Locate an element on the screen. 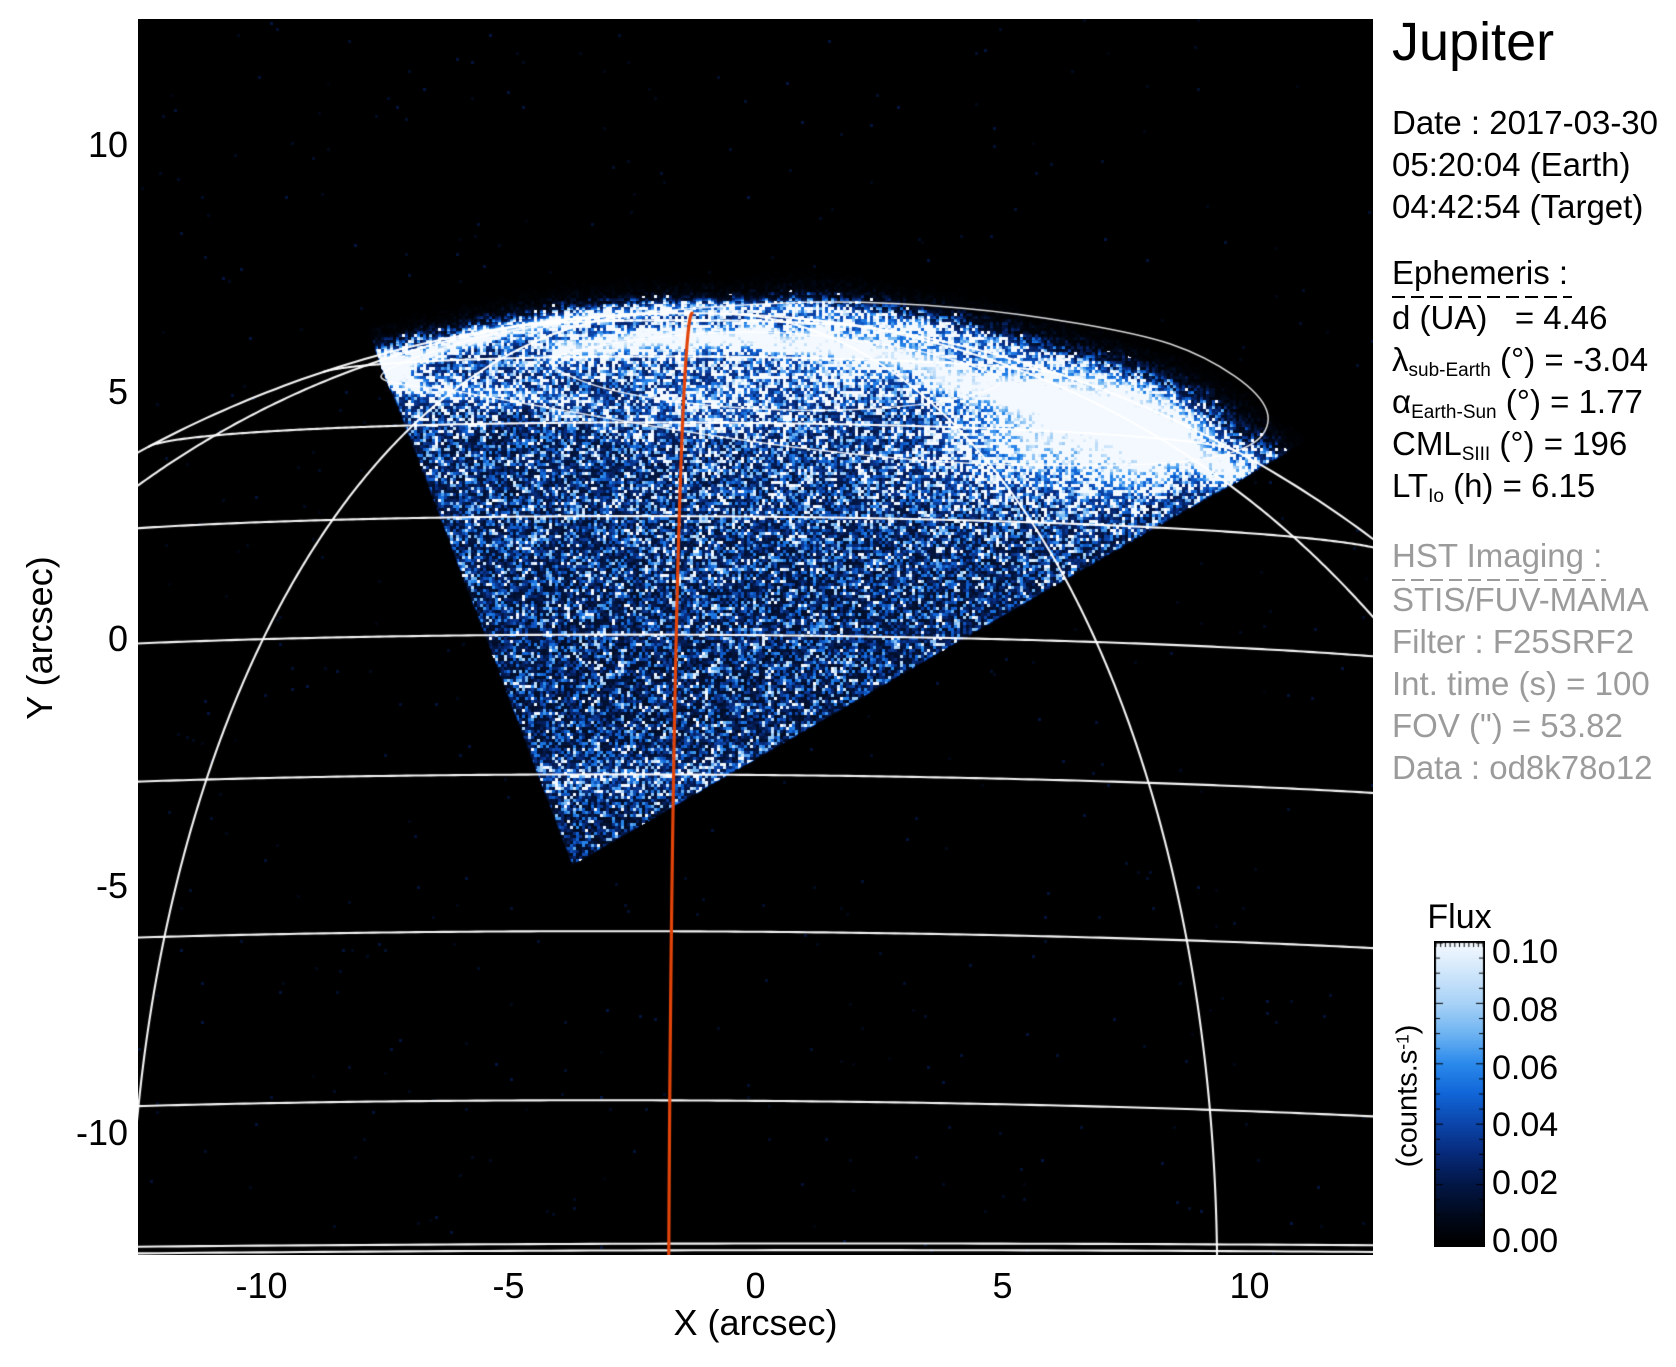  hst-line: Int. time (s) = 100 is located at coordinates (1521, 683).